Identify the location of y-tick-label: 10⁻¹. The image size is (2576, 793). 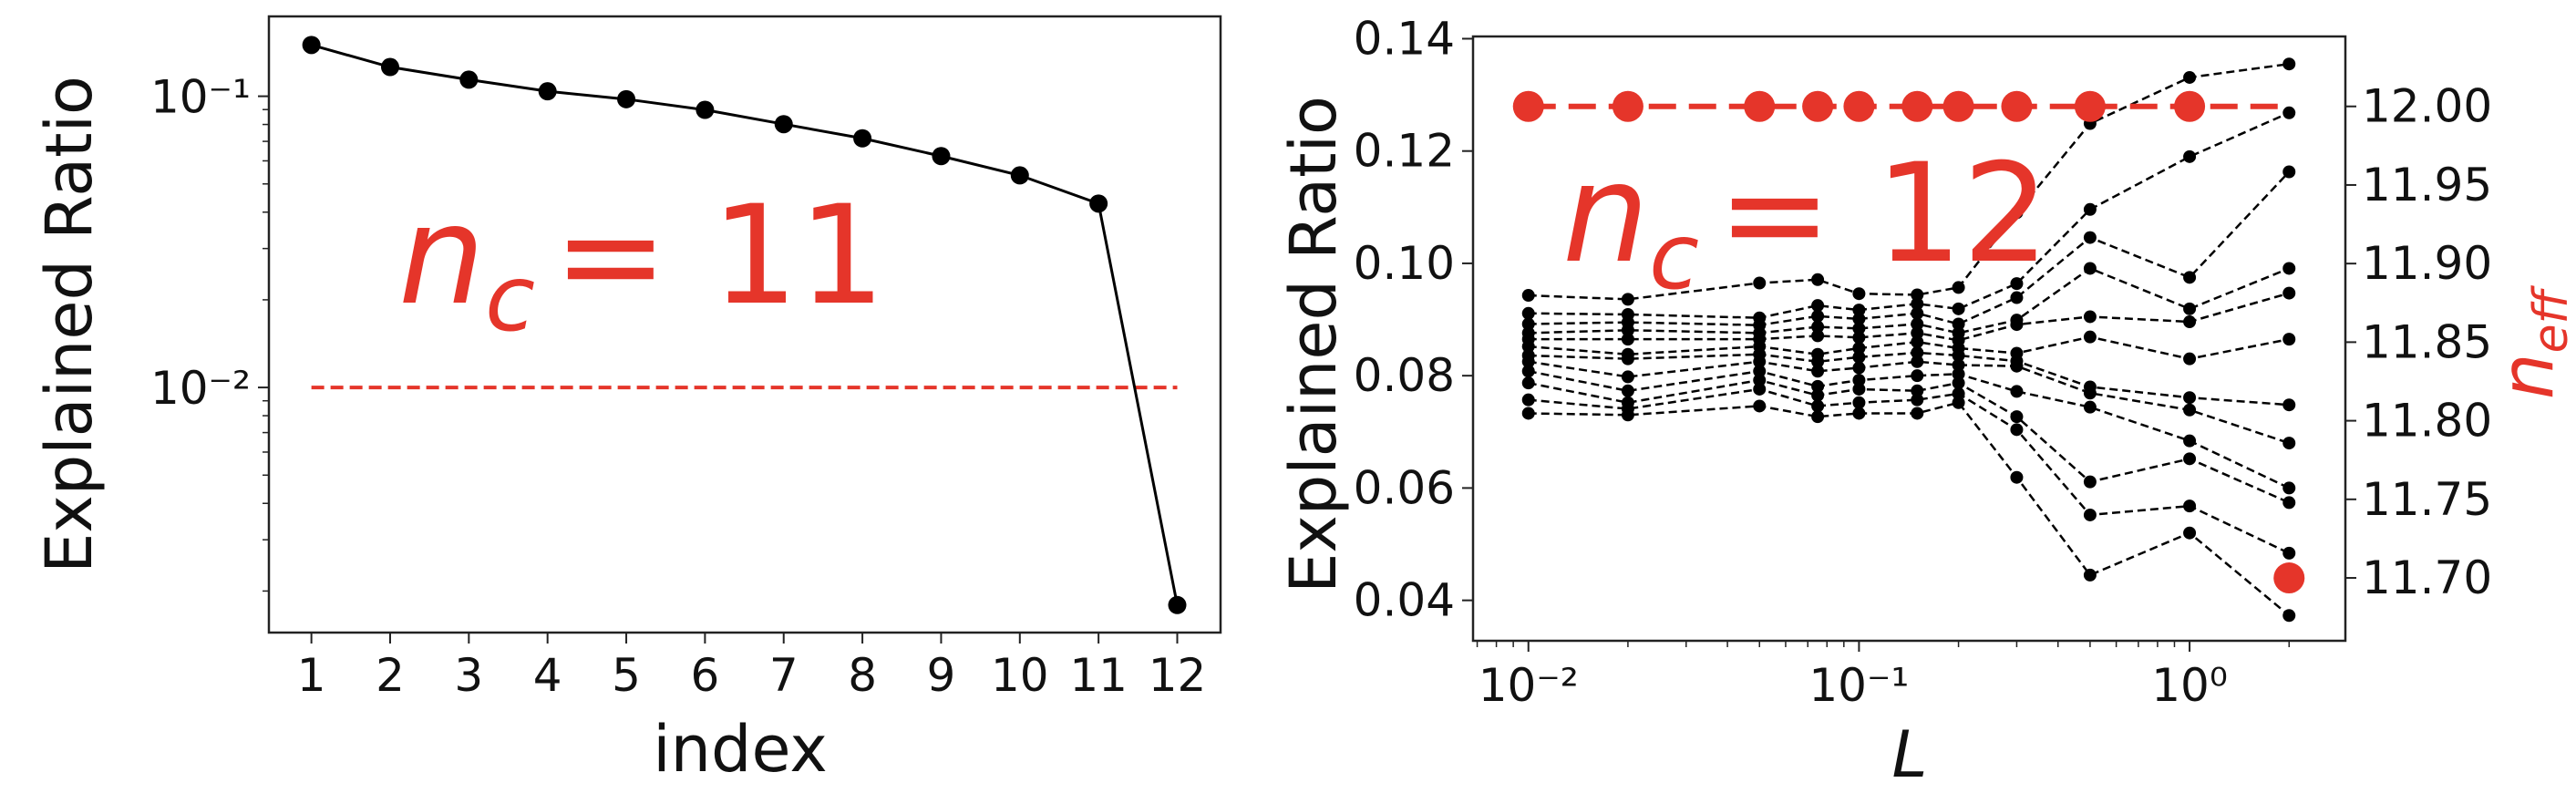
(200, 97).